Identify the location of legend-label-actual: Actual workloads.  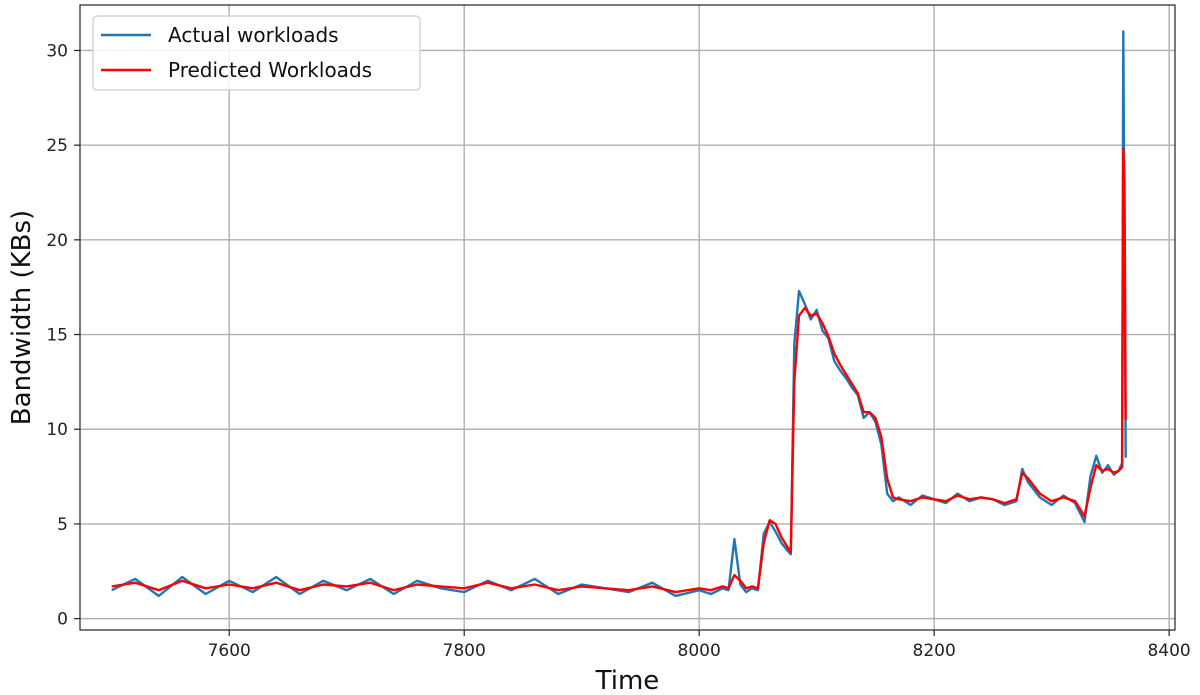
(253, 35).